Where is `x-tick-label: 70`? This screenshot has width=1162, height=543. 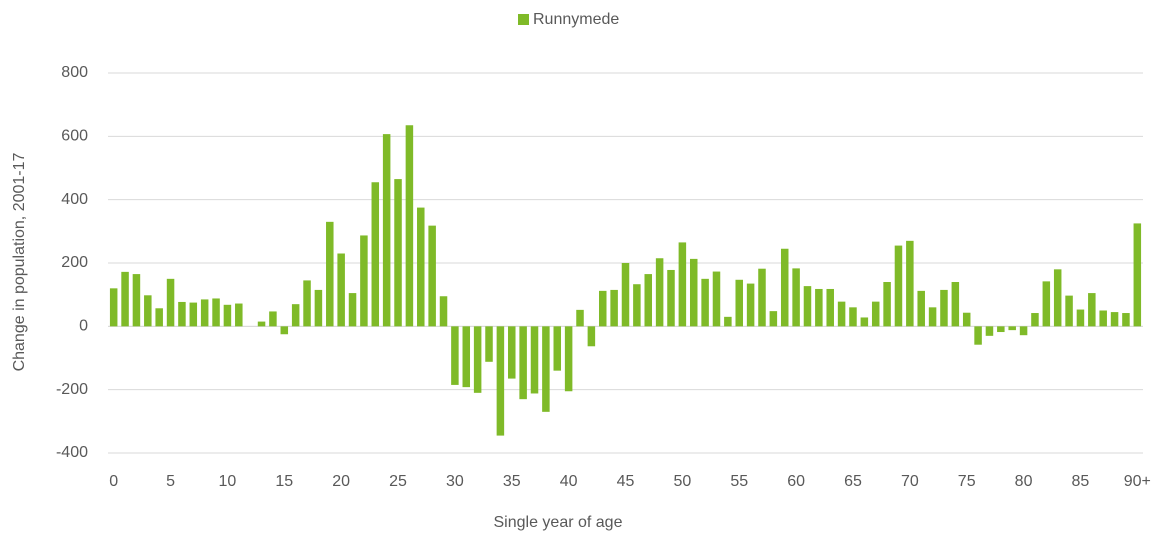
x-tick-label: 70 is located at coordinates (910, 481).